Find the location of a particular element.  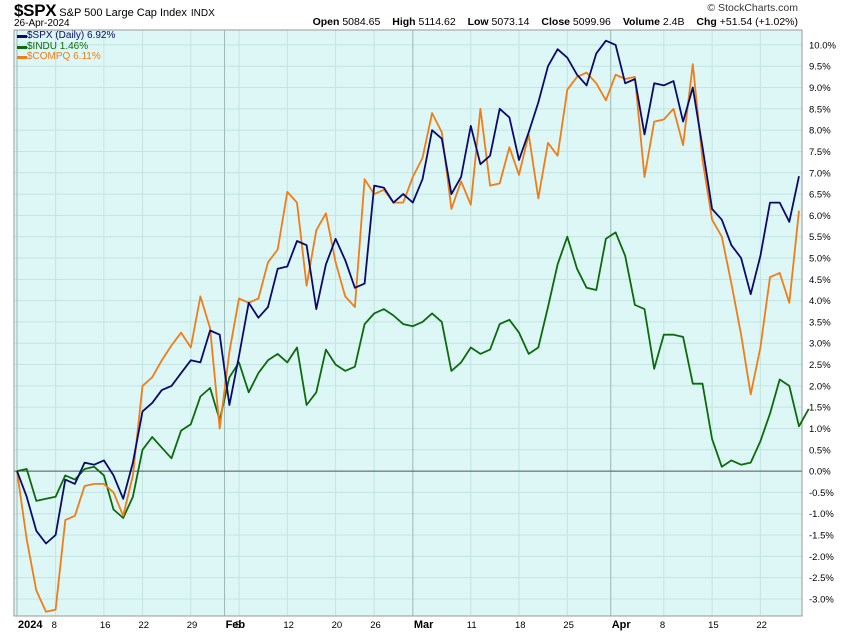

y-tick-label: 5.0% is located at coordinates (820, 259).